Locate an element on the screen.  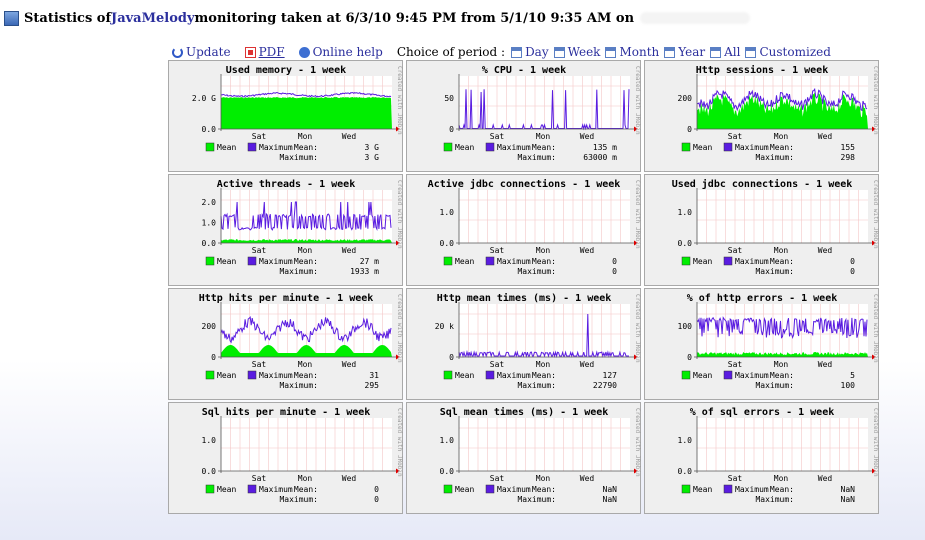
mean-stat-value: NaN is located at coordinates (848, 489).